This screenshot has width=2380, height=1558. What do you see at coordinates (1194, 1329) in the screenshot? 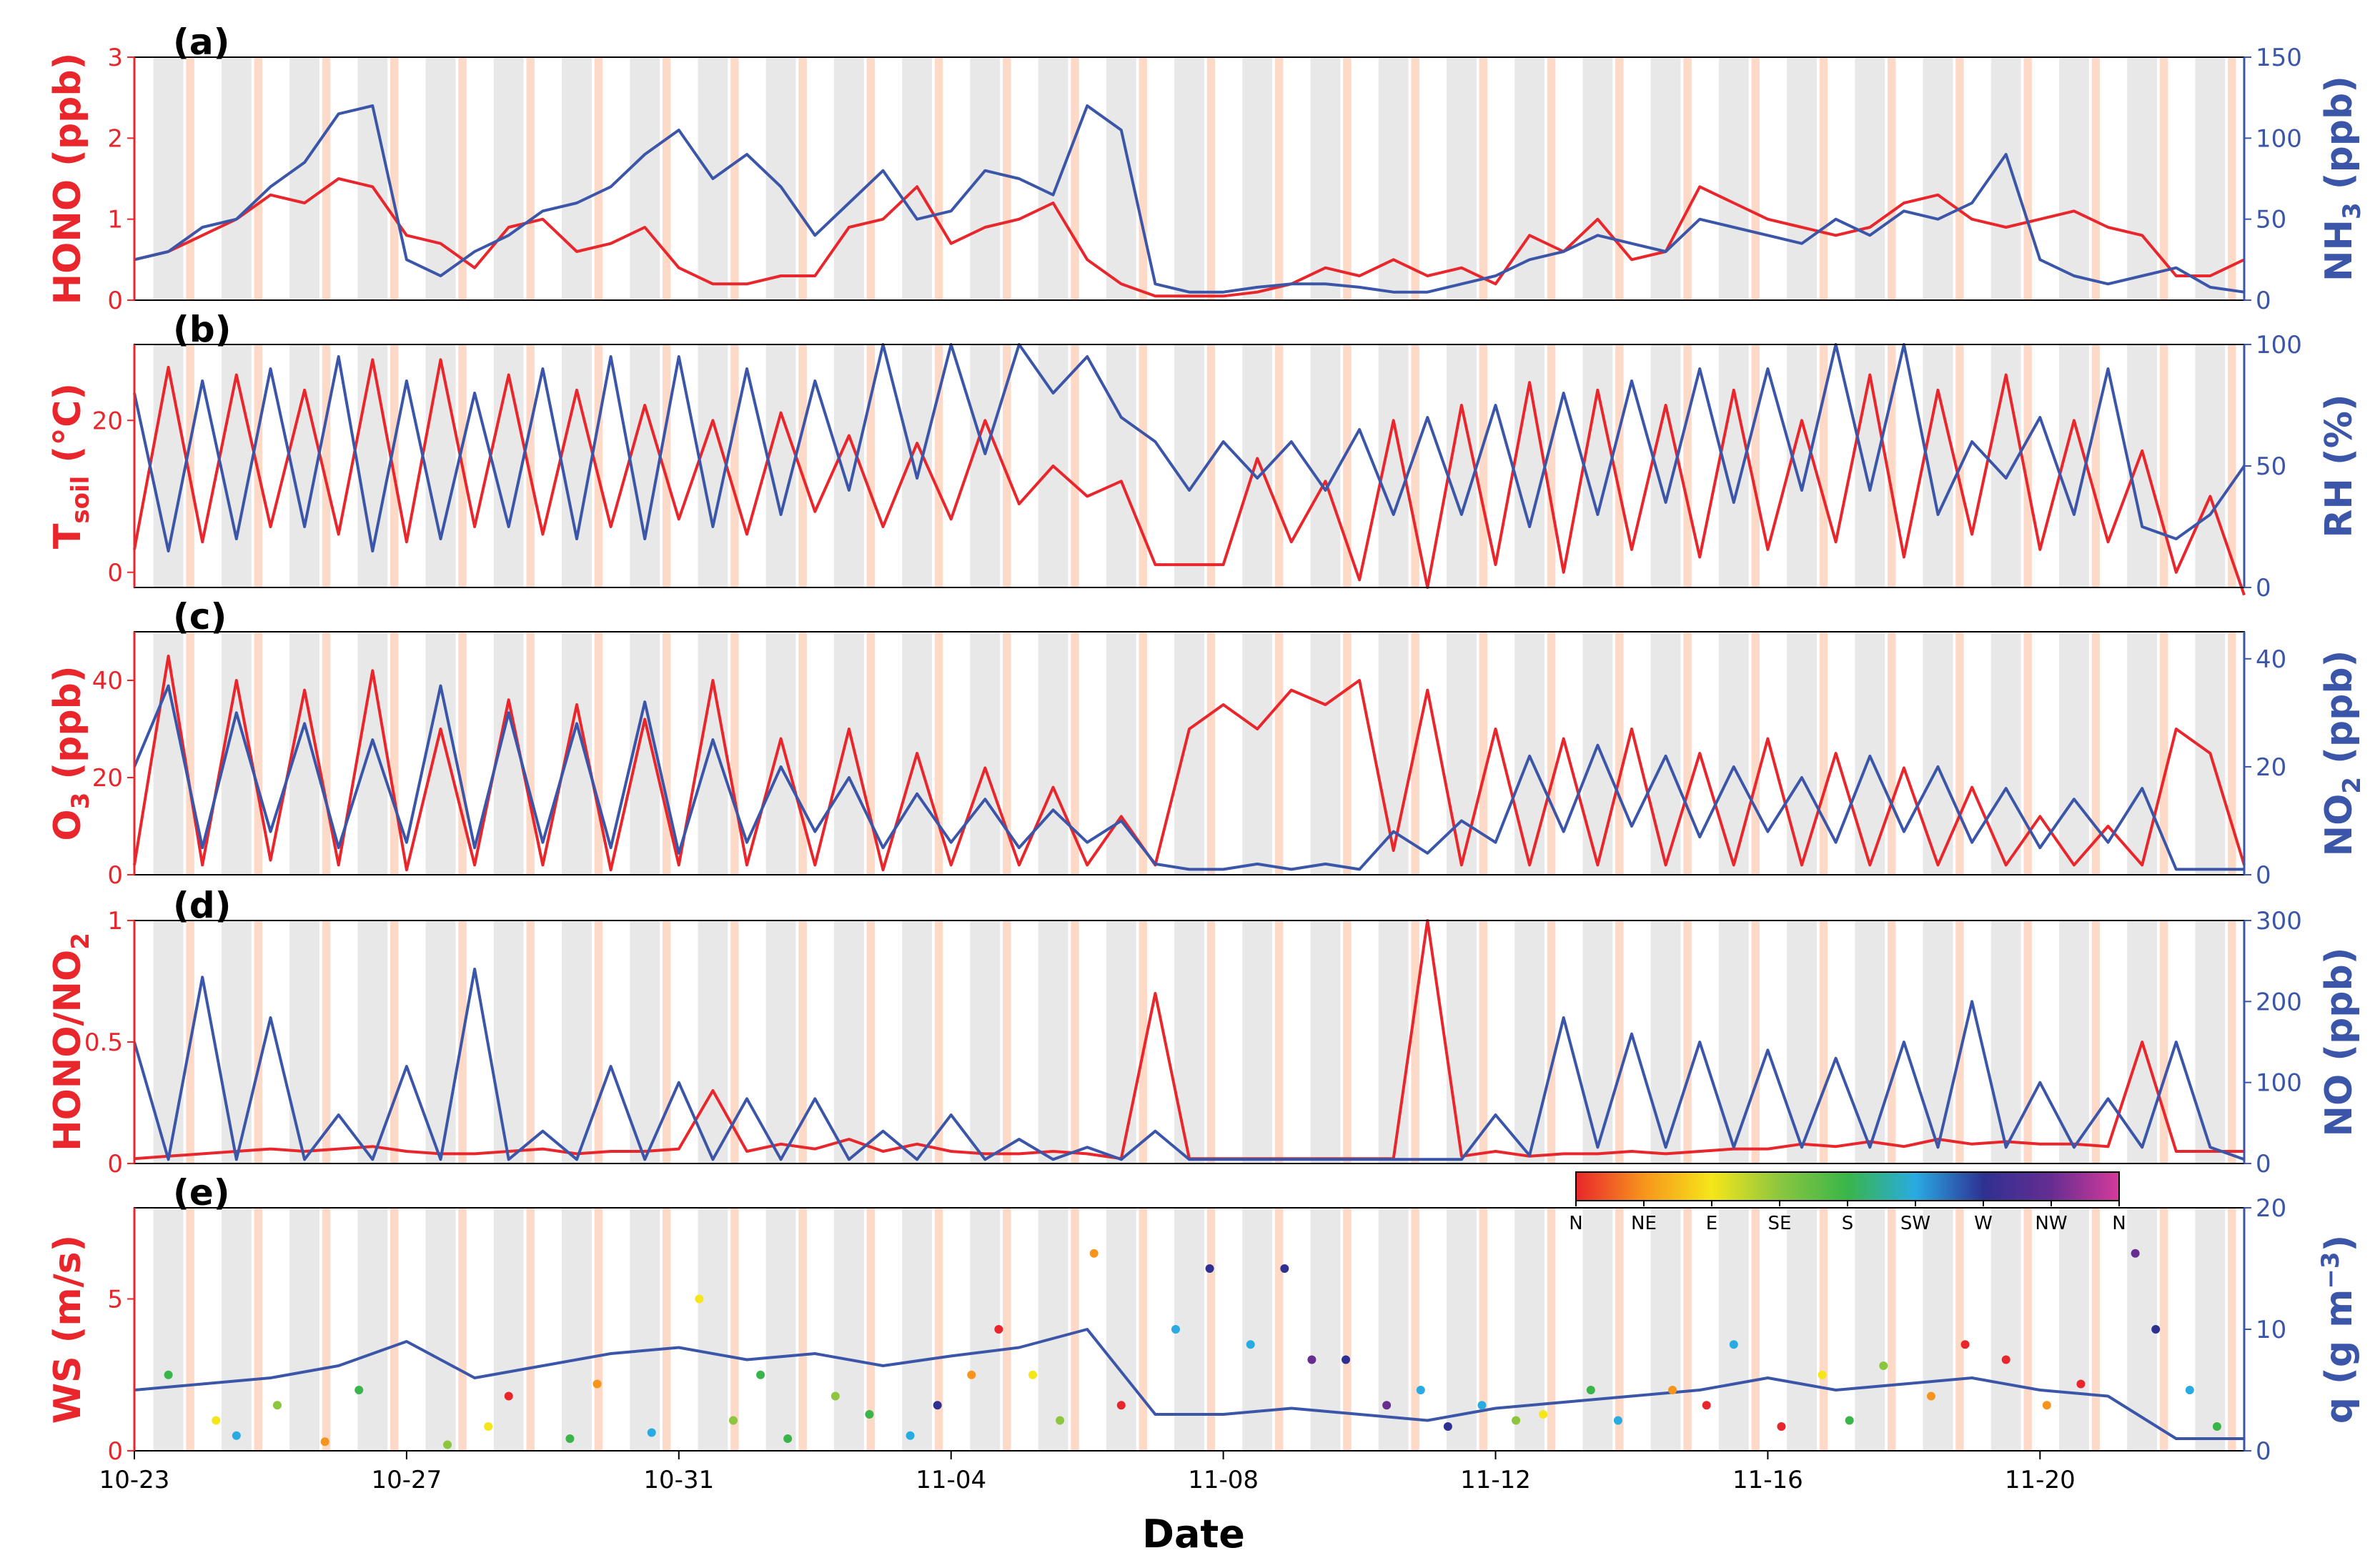
I see `shading` at bounding box center [1194, 1329].